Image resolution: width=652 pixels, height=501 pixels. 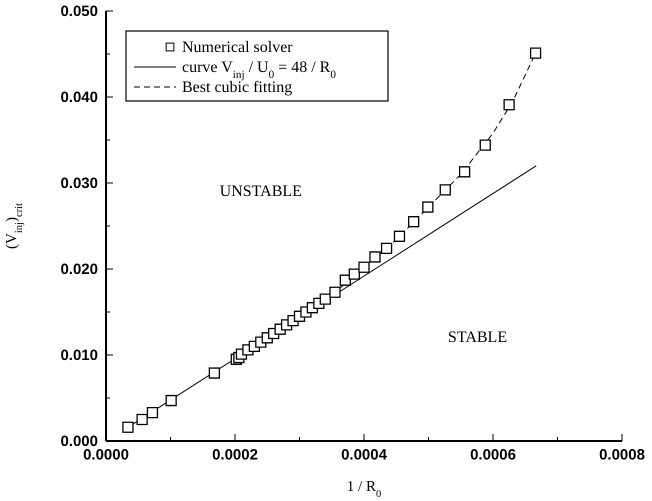 What do you see at coordinates (622, 455) in the screenshot?
I see `x-tick-label: 0.0008` at bounding box center [622, 455].